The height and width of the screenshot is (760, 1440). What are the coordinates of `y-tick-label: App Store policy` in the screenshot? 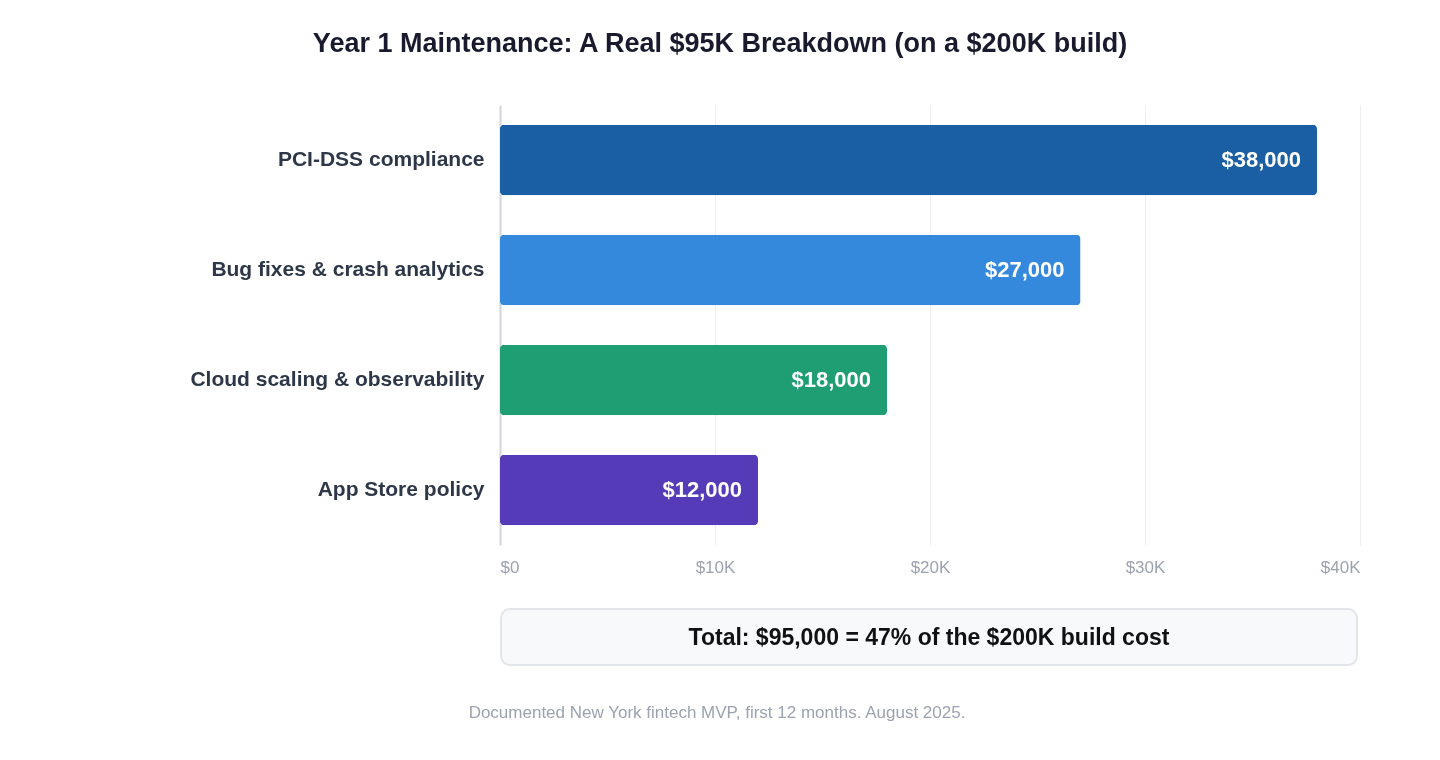 It's located at (401, 488).